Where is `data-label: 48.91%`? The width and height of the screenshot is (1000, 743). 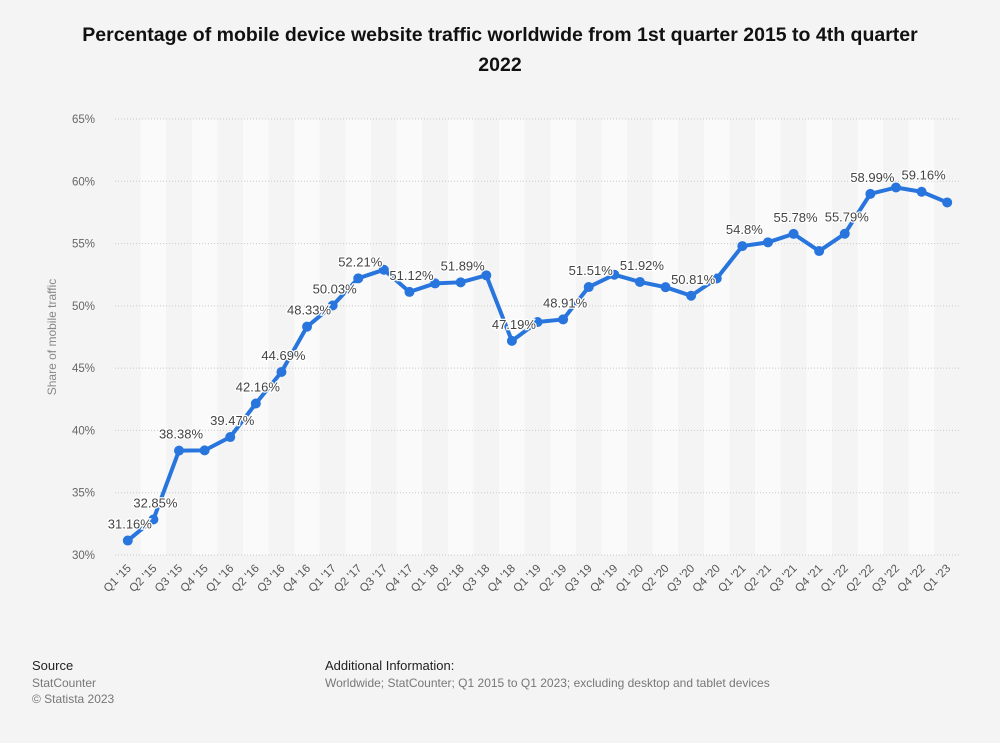
data-label: 48.91% is located at coordinates (565, 302).